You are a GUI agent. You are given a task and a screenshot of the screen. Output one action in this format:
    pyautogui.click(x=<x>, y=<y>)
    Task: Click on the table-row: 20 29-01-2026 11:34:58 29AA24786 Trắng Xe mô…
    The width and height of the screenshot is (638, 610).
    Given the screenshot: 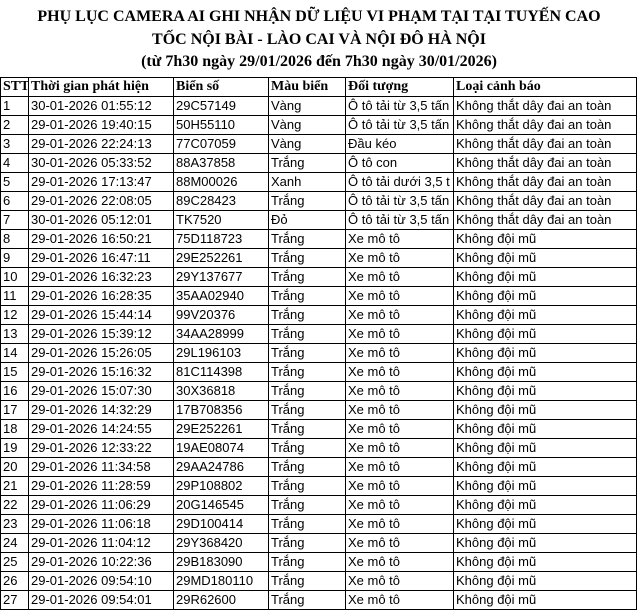 What is the action you would take?
    pyautogui.click(x=318, y=467)
    